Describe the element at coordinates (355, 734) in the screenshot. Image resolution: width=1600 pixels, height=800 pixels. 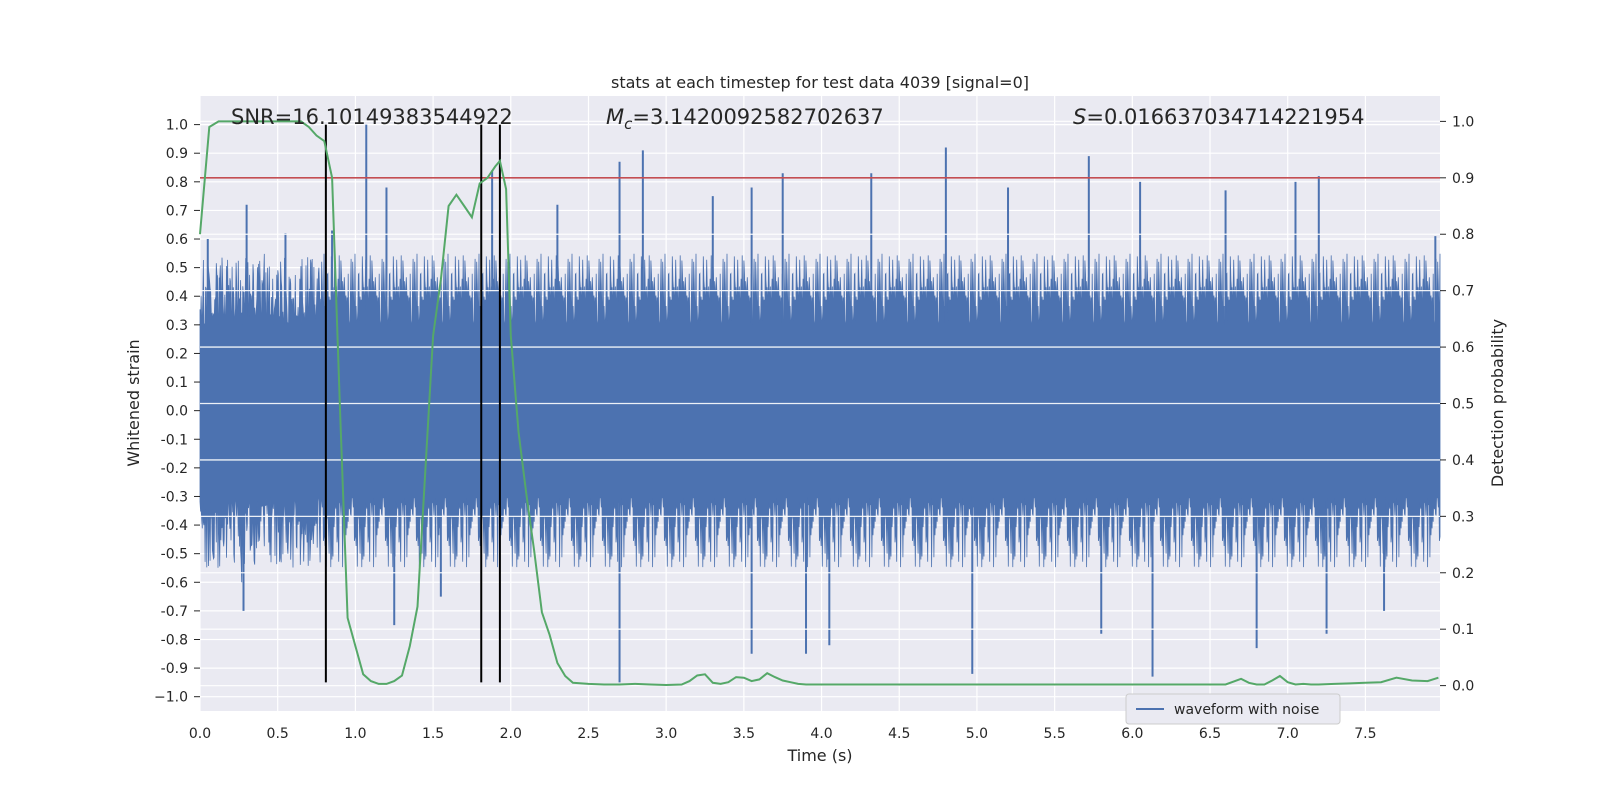
I see `x-tick-label: 1.0` at that location.